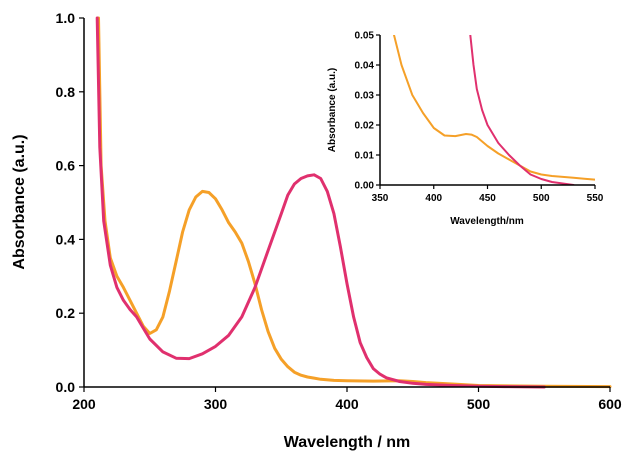 The width and height of the screenshot is (624, 455). What do you see at coordinates (380, 198) in the screenshot?
I see `inset-x-tick-label: 350` at bounding box center [380, 198].